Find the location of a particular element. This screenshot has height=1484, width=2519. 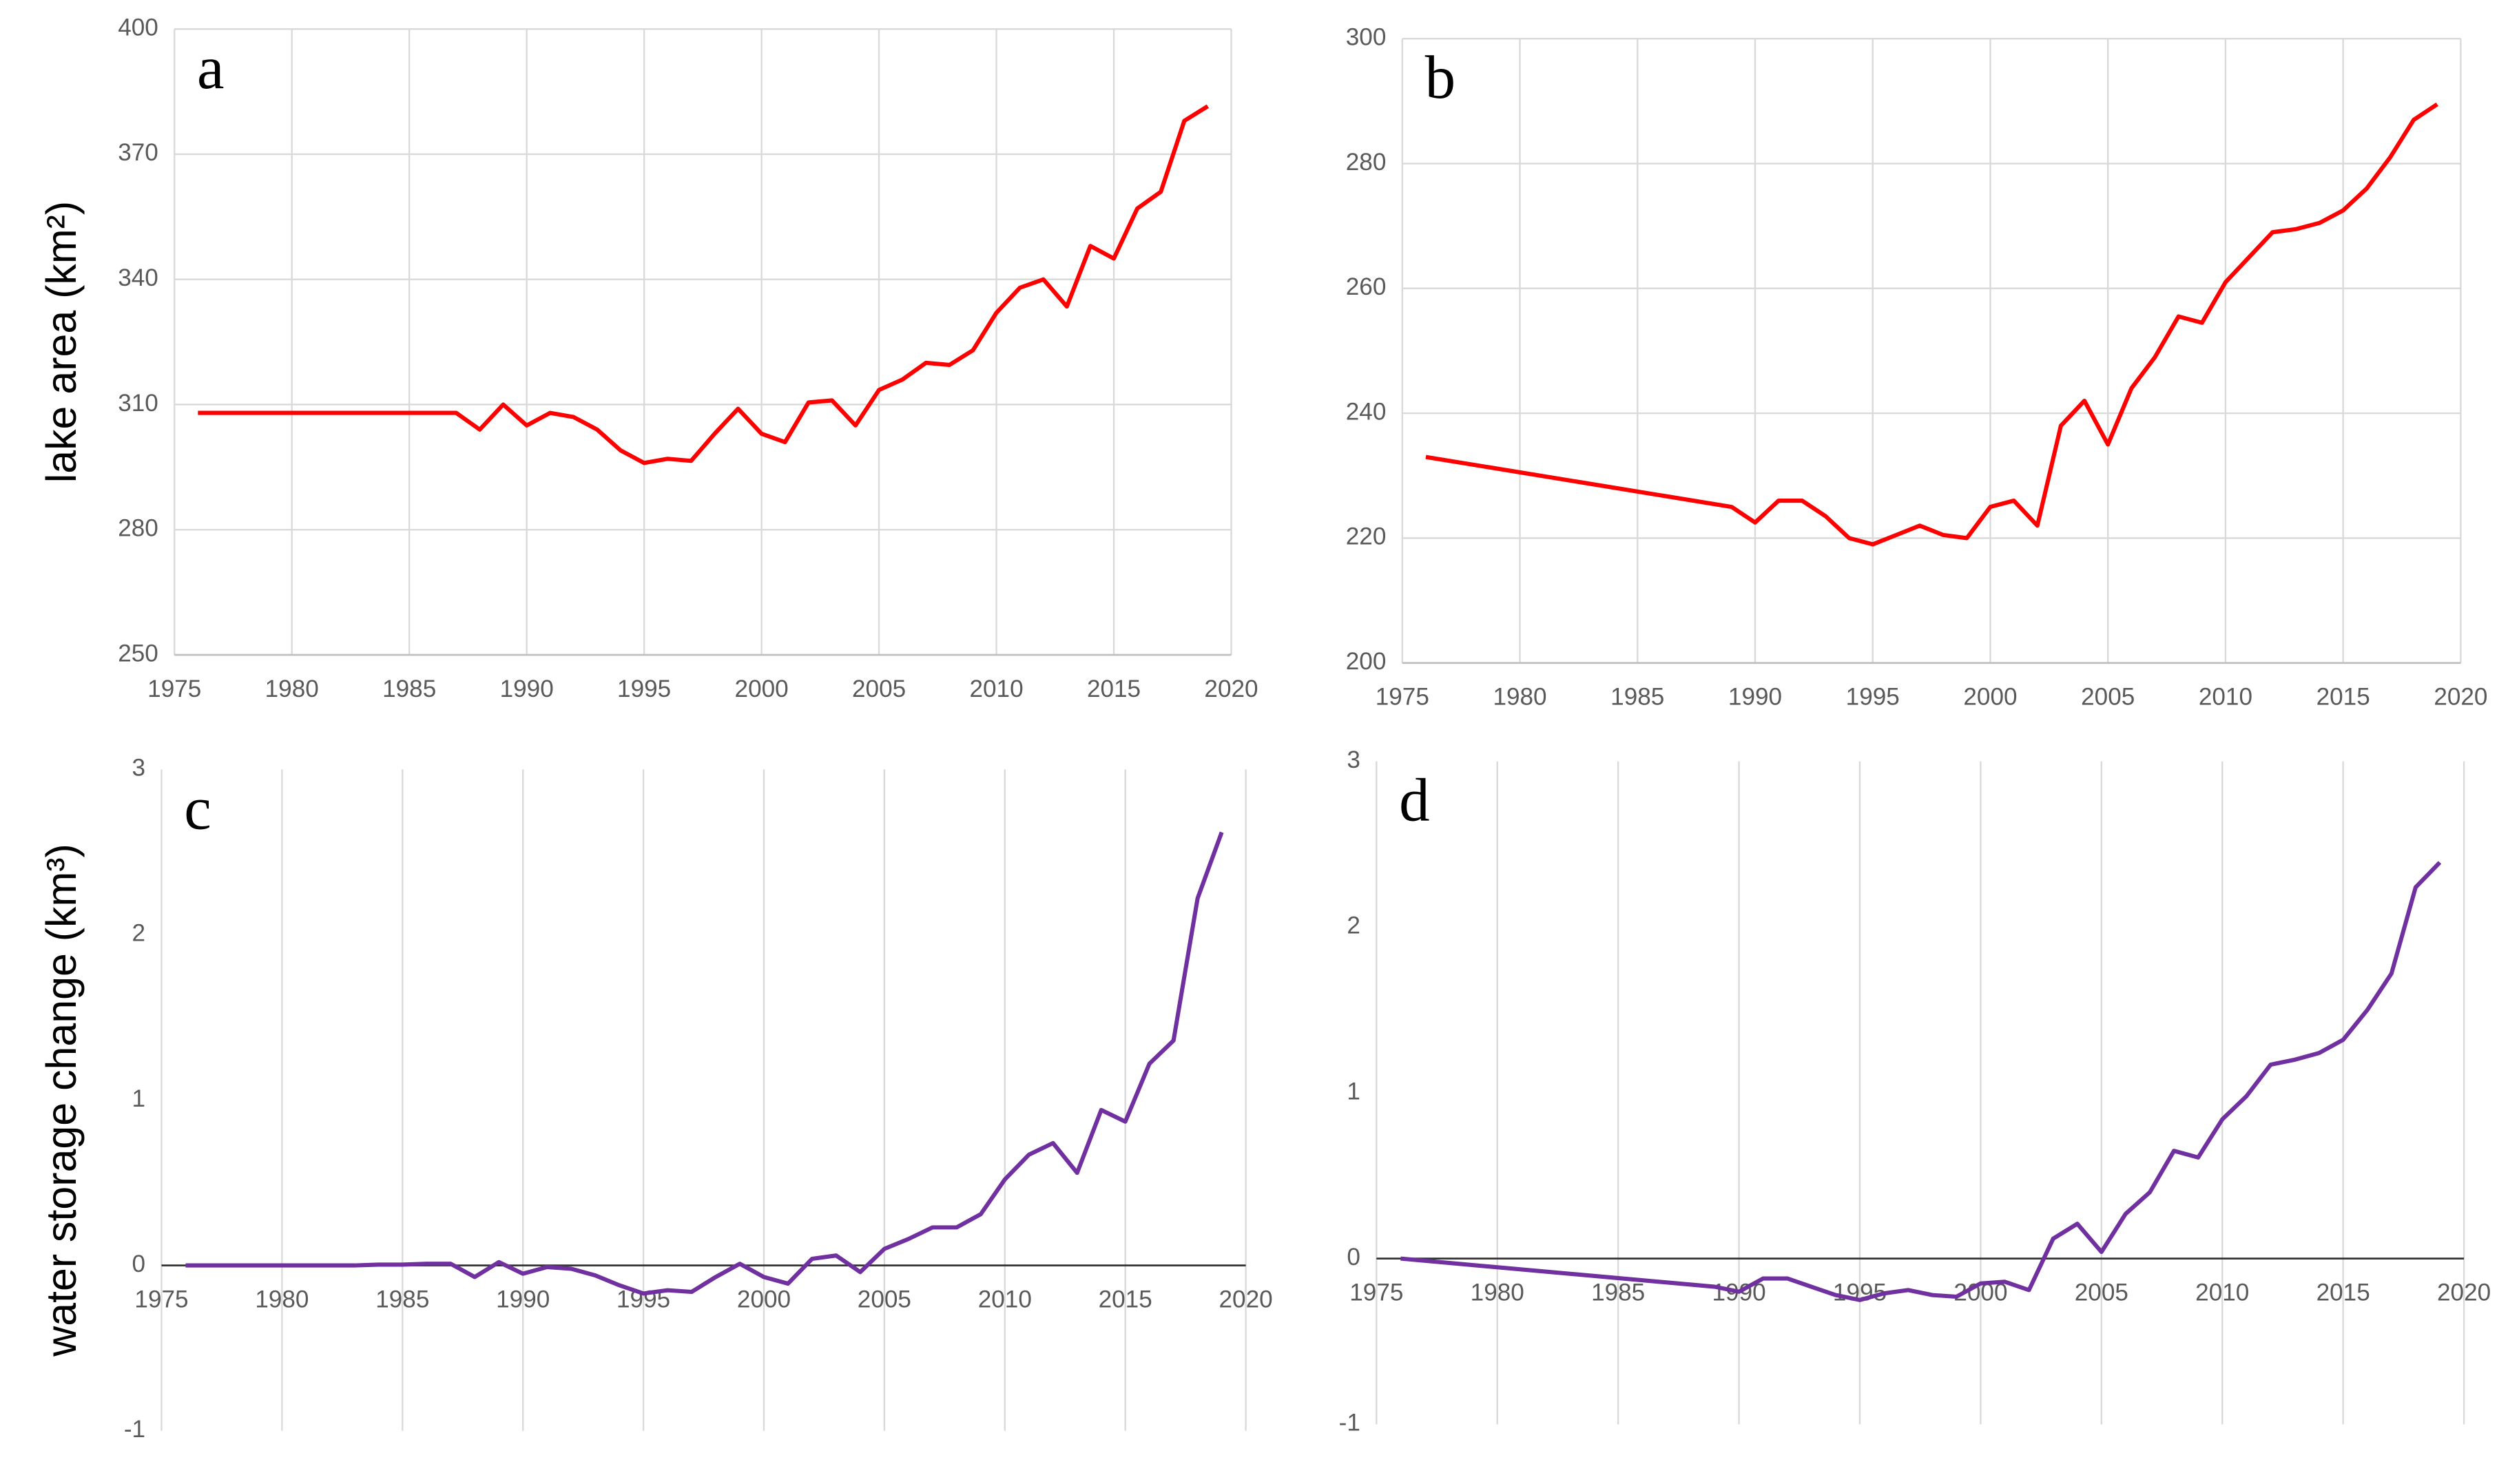

y-tick-label: 370 is located at coordinates (138, 153).